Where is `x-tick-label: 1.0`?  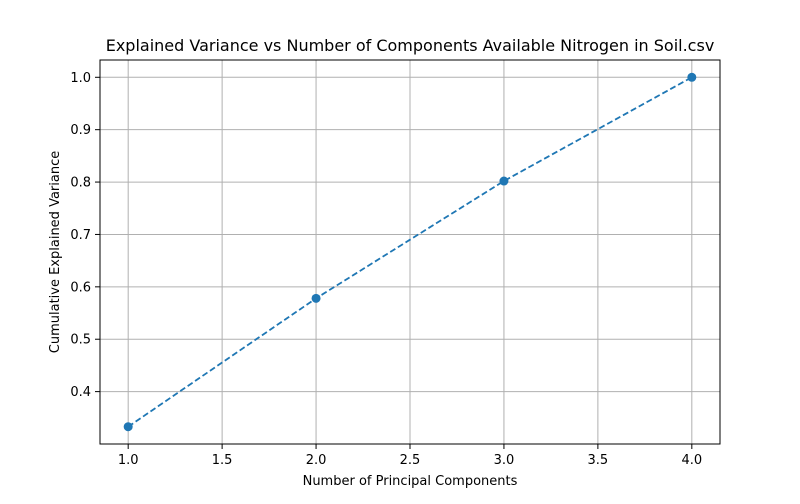 x-tick-label: 1.0 is located at coordinates (128, 460).